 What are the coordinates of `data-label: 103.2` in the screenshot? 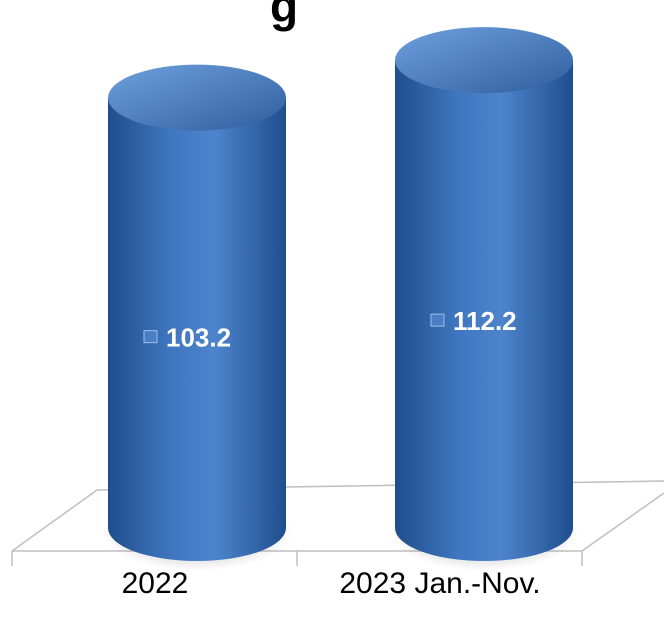 It's located at (198, 338).